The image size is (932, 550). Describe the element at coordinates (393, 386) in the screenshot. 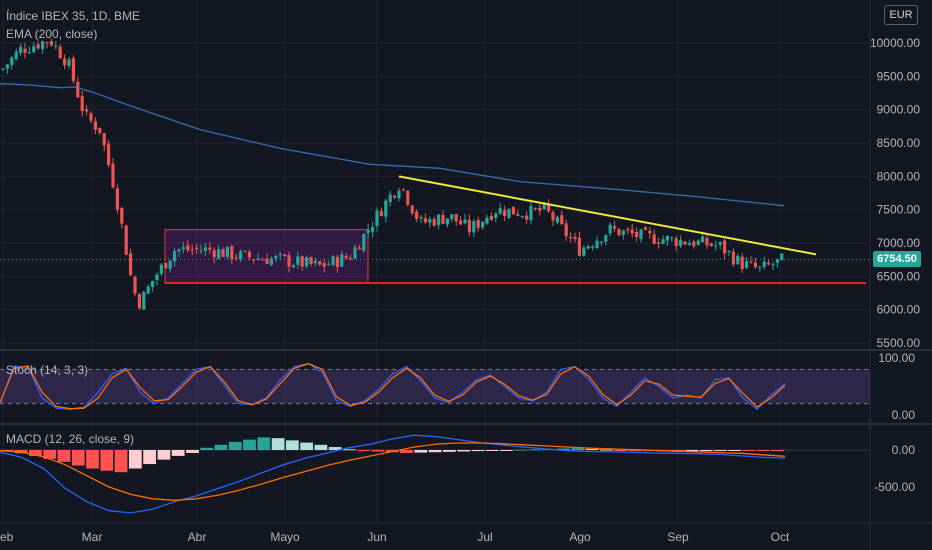

I see `stoch-d-line` at that location.